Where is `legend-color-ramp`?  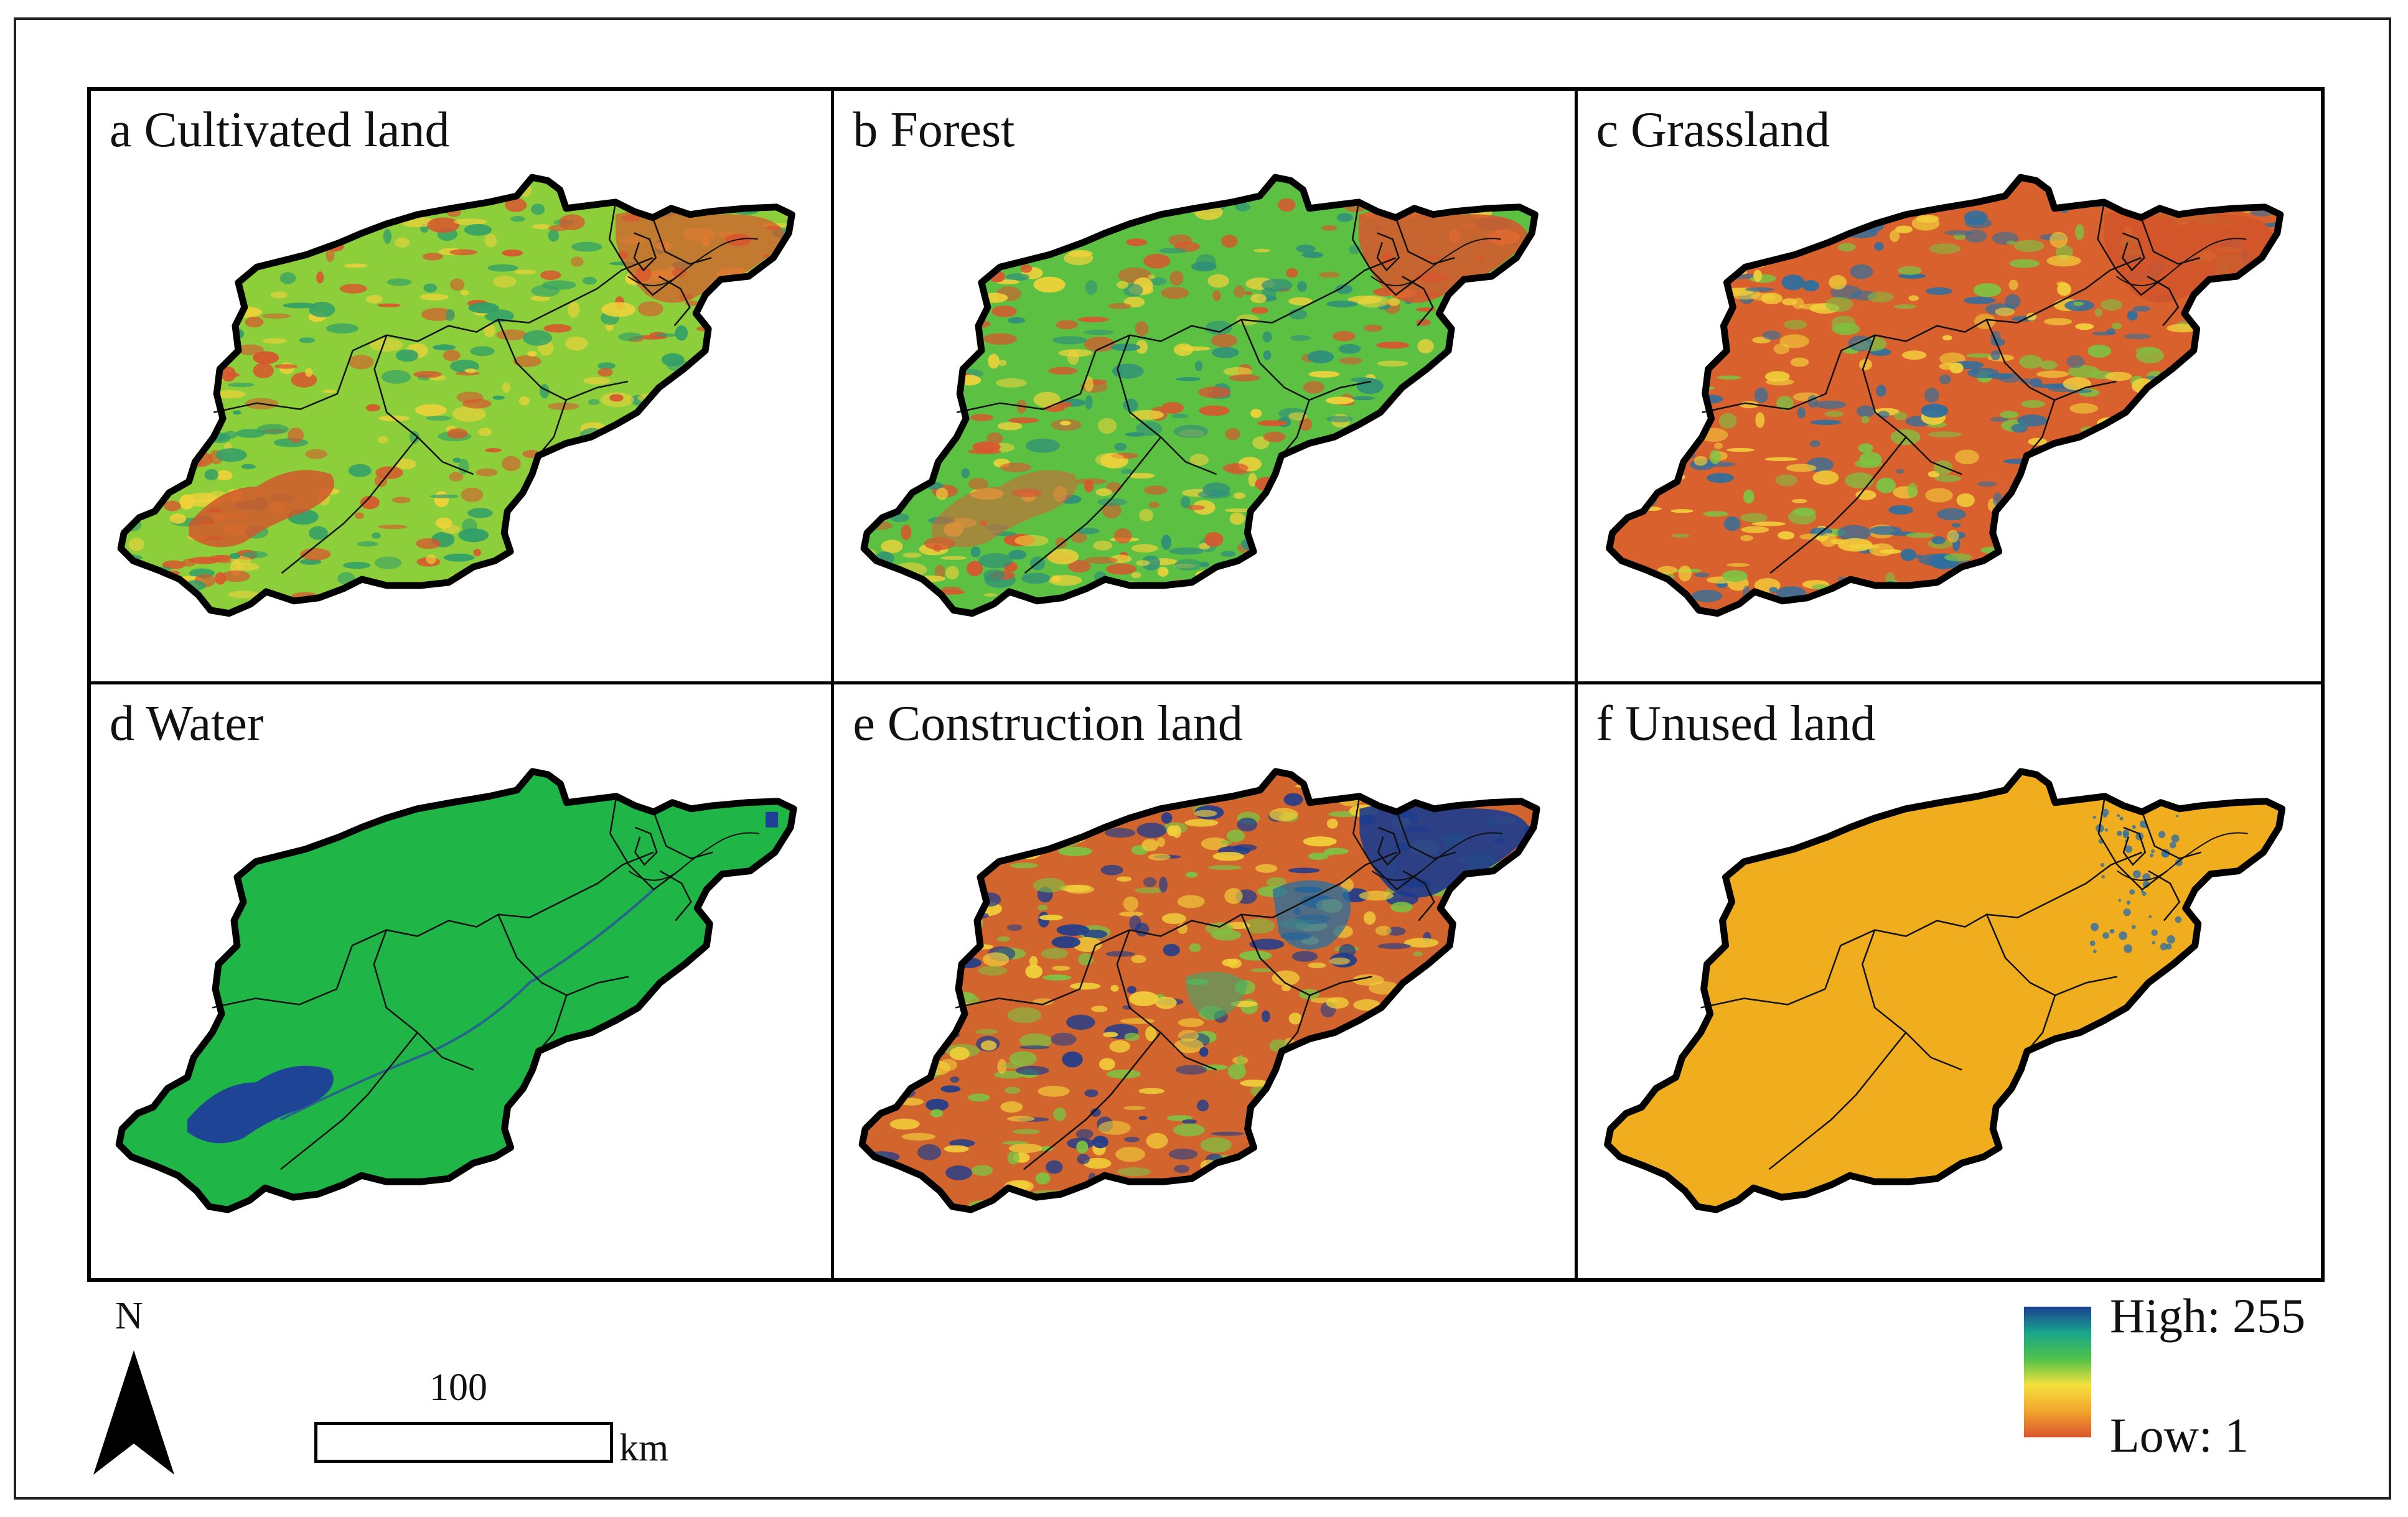 legend-color-ramp is located at coordinates (2057, 1372).